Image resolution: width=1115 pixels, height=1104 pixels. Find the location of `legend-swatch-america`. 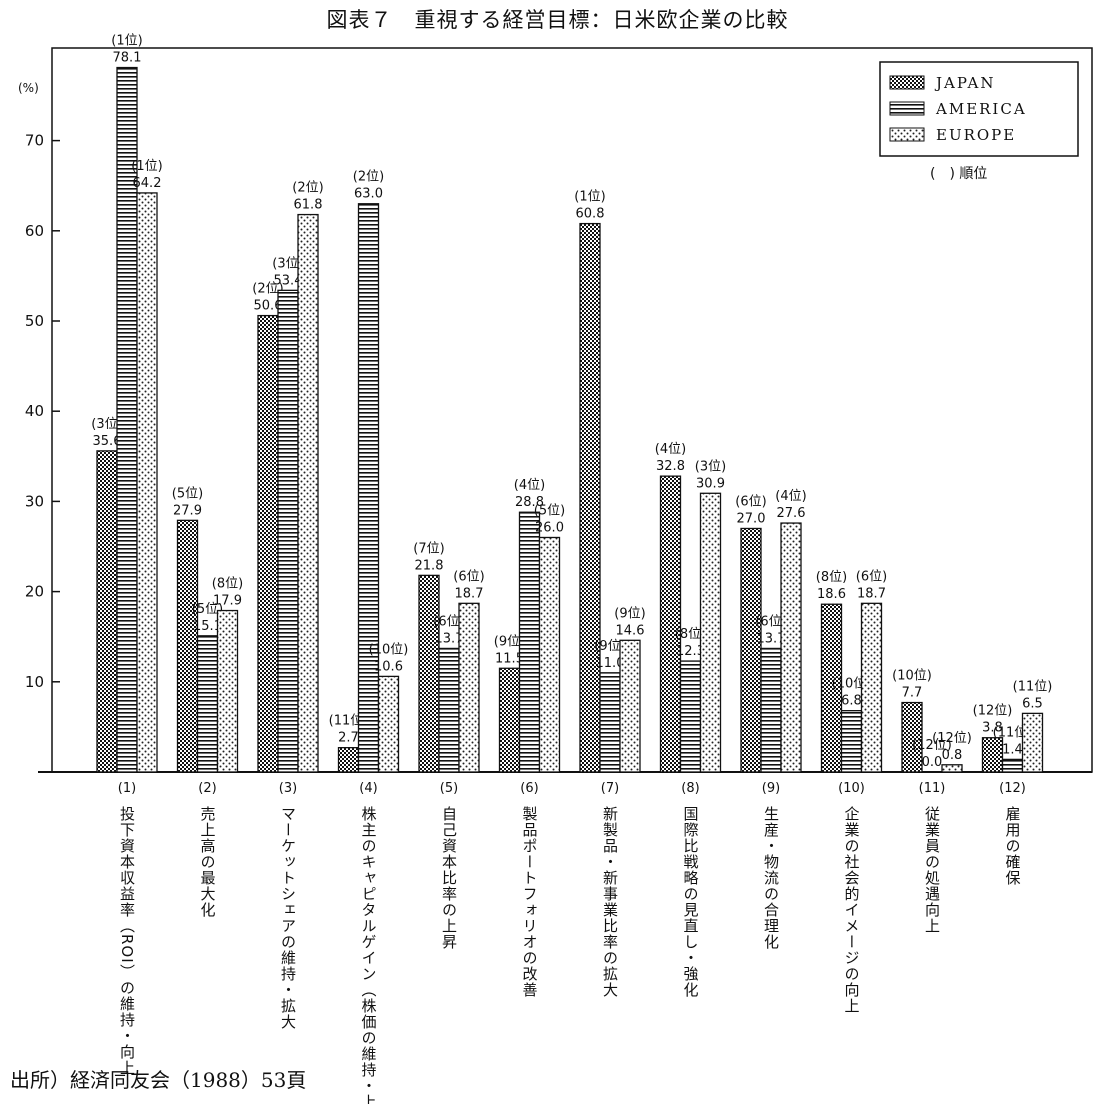

legend-swatch-america is located at coordinates (907, 108).